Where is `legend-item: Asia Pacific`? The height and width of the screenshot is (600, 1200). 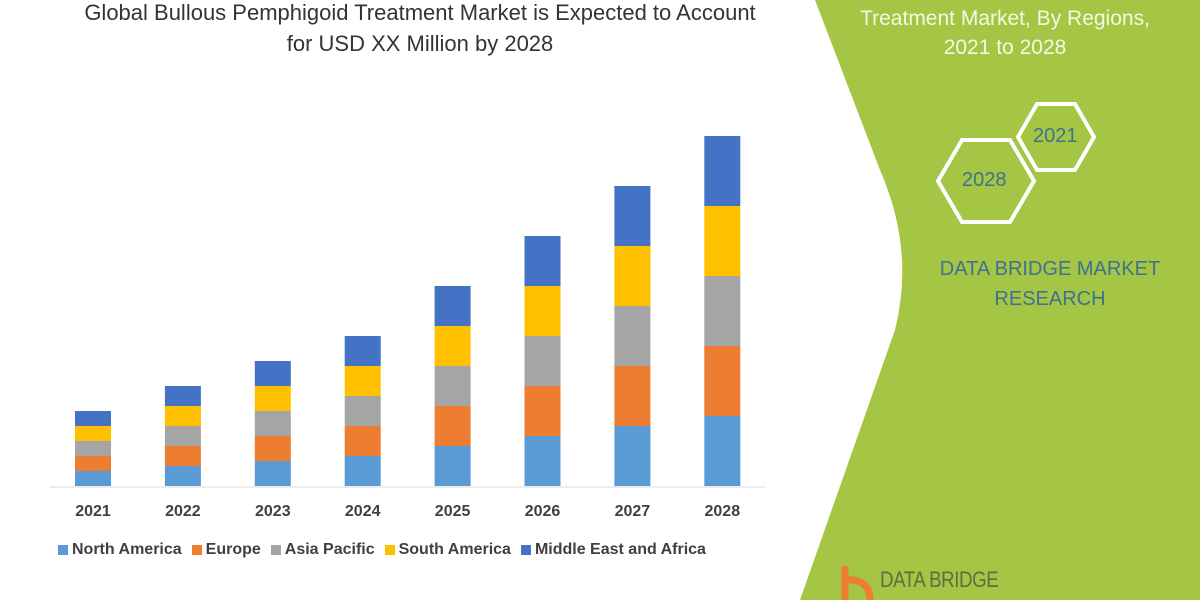
legend-item: Asia Pacific is located at coordinates (322, 550).